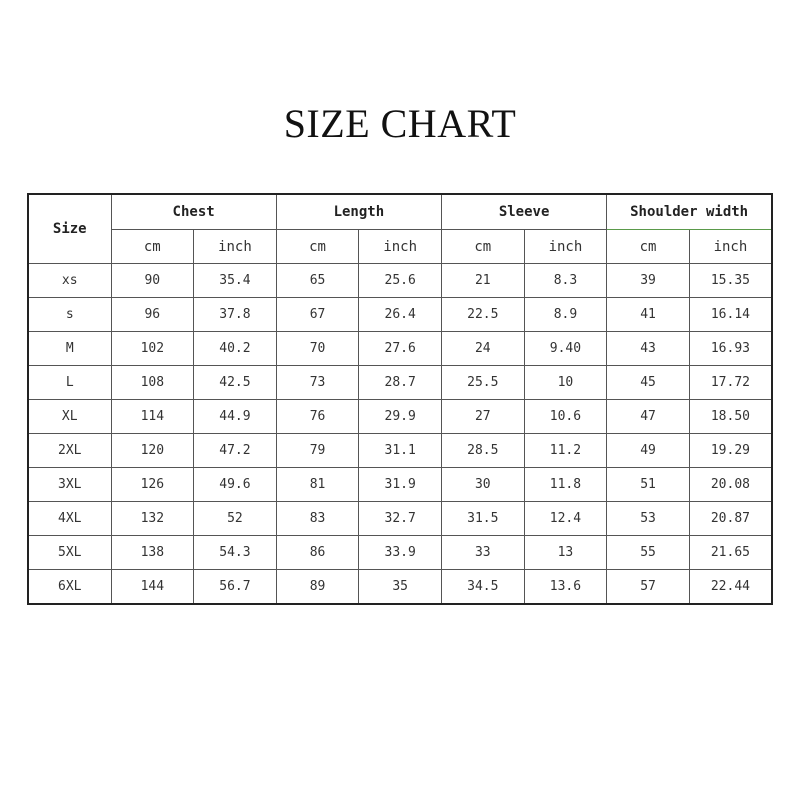  Describe the element at coordinates (730, 484) in the screenshot. I see `cell-shoulder-inch: 20.08` at that location.